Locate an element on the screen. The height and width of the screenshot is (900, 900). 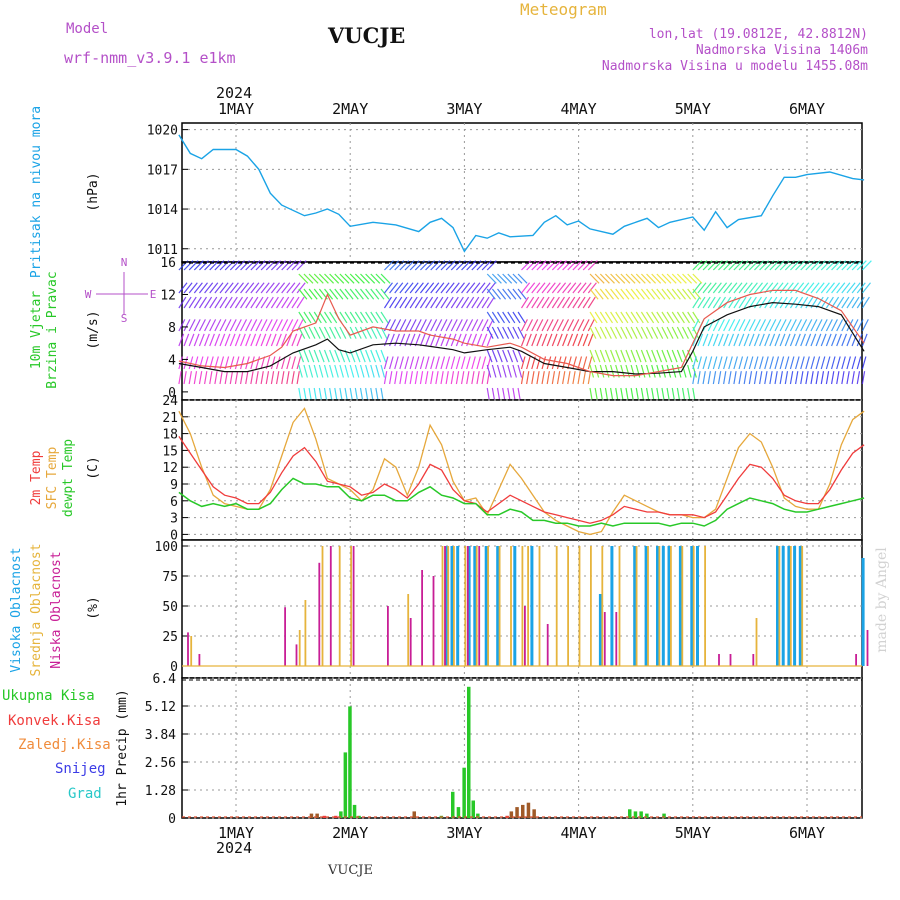
wind-title-1: 10m Vjetar is located at coordinates (36, 330).